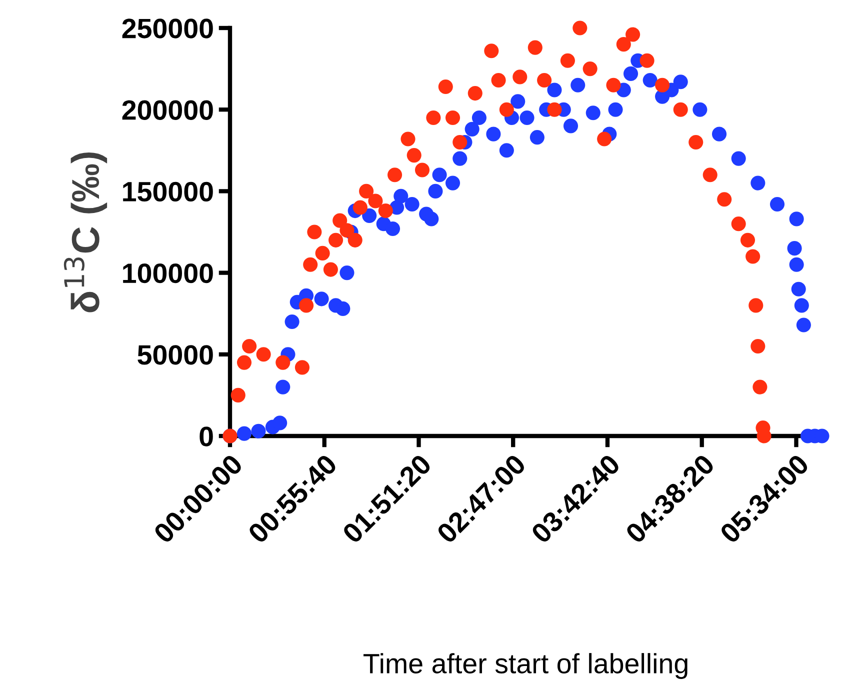 This screenshot has width=847, height=690. I want to click on y-tick-label: 100000, so click(168, 273).